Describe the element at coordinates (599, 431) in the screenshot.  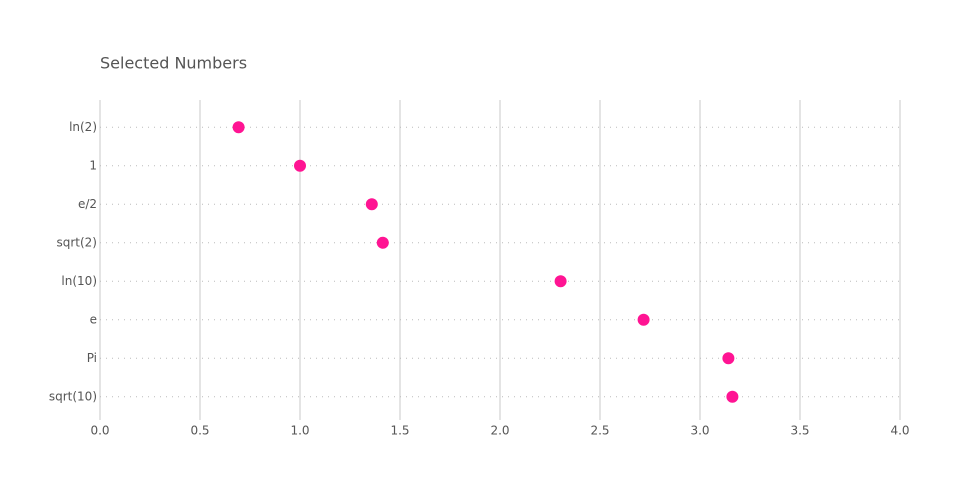
I see `x-tick-label: 2.5` at that location.